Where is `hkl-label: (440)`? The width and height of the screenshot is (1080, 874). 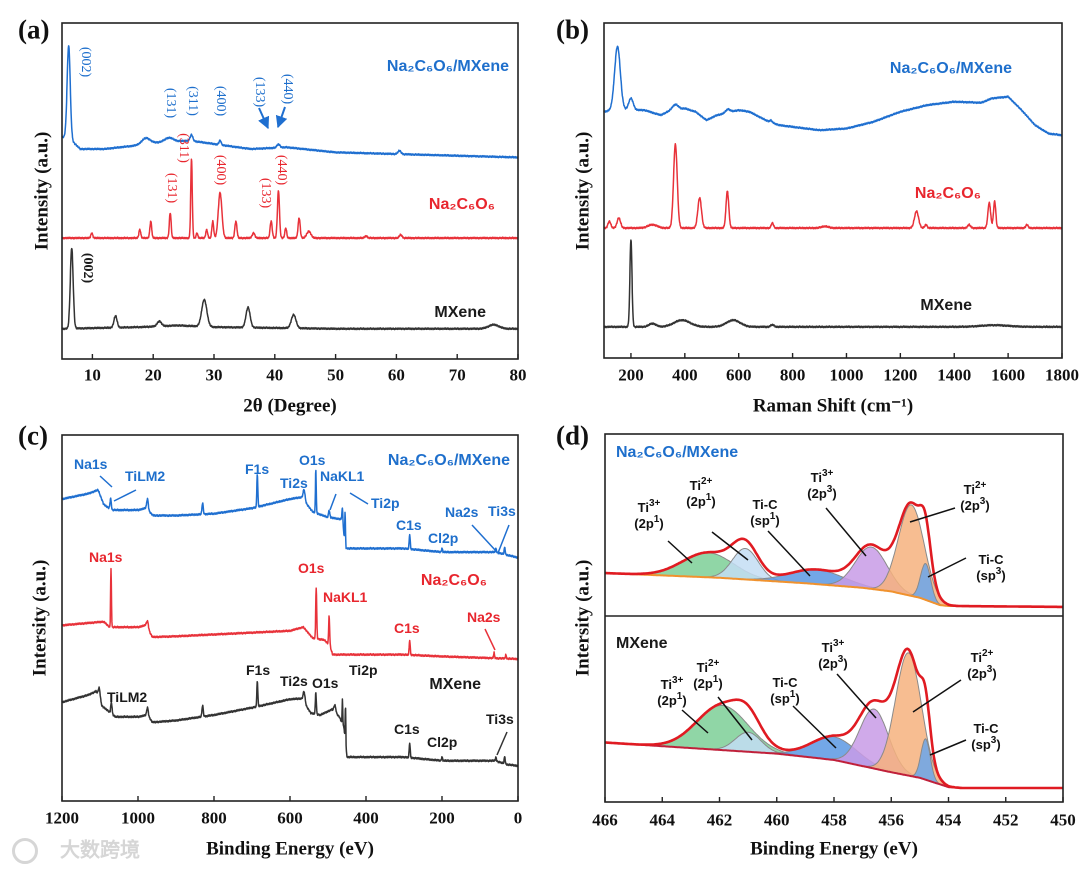
hkl-label: (440) is located at coordinates (281, 170).